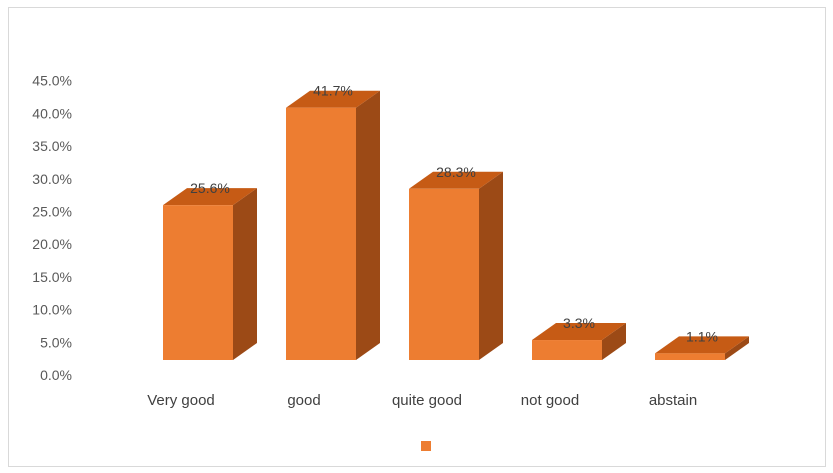 The width and height of the screenshot is (833, 473). What do you see at coordinates (303, 400) in the screenshot?
I see `x-category-label: good` at bounding box center [303, 400].